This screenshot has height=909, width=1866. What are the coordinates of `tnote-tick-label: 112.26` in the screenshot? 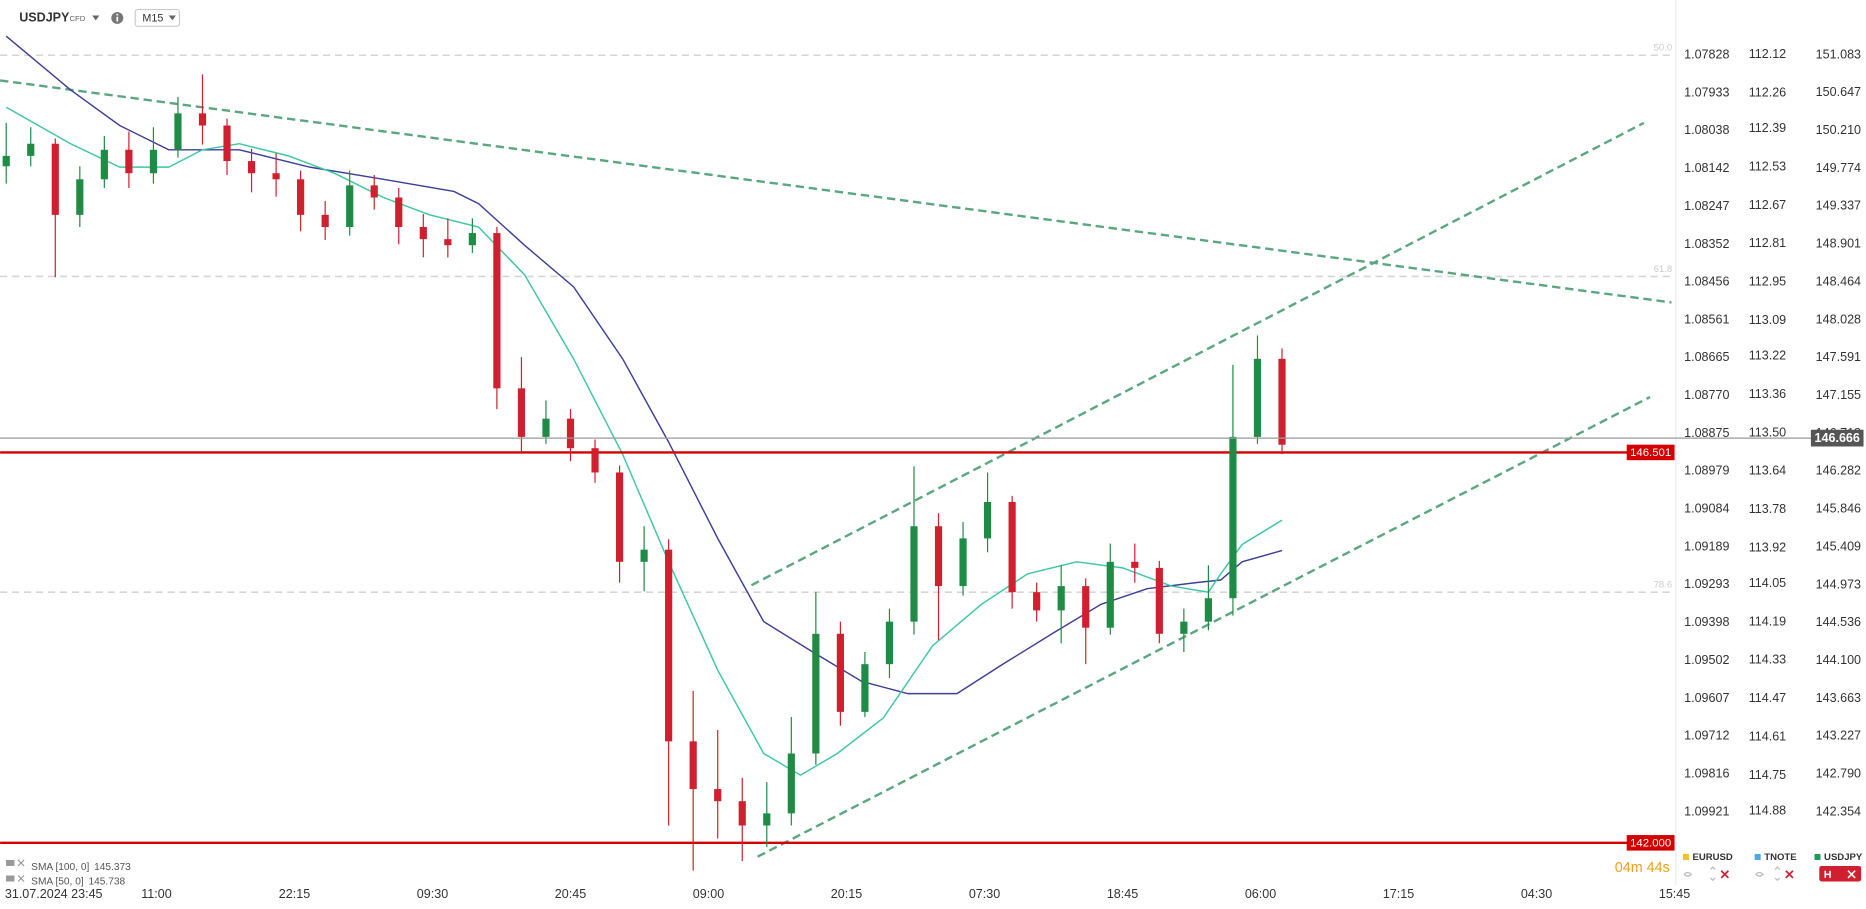 It's located at (1767, 92).